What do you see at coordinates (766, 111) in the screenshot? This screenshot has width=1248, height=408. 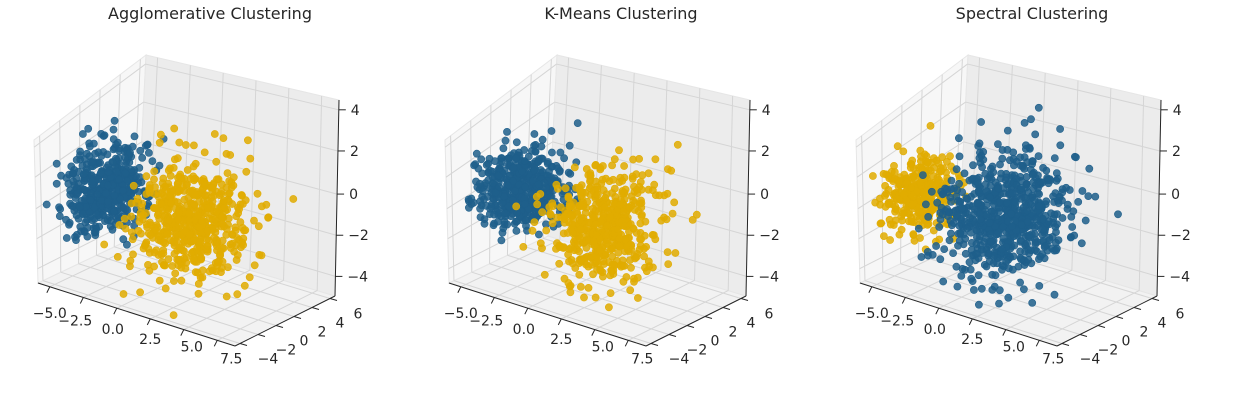 I see `z-tick-label: 4` at bounding box center [766, 111].